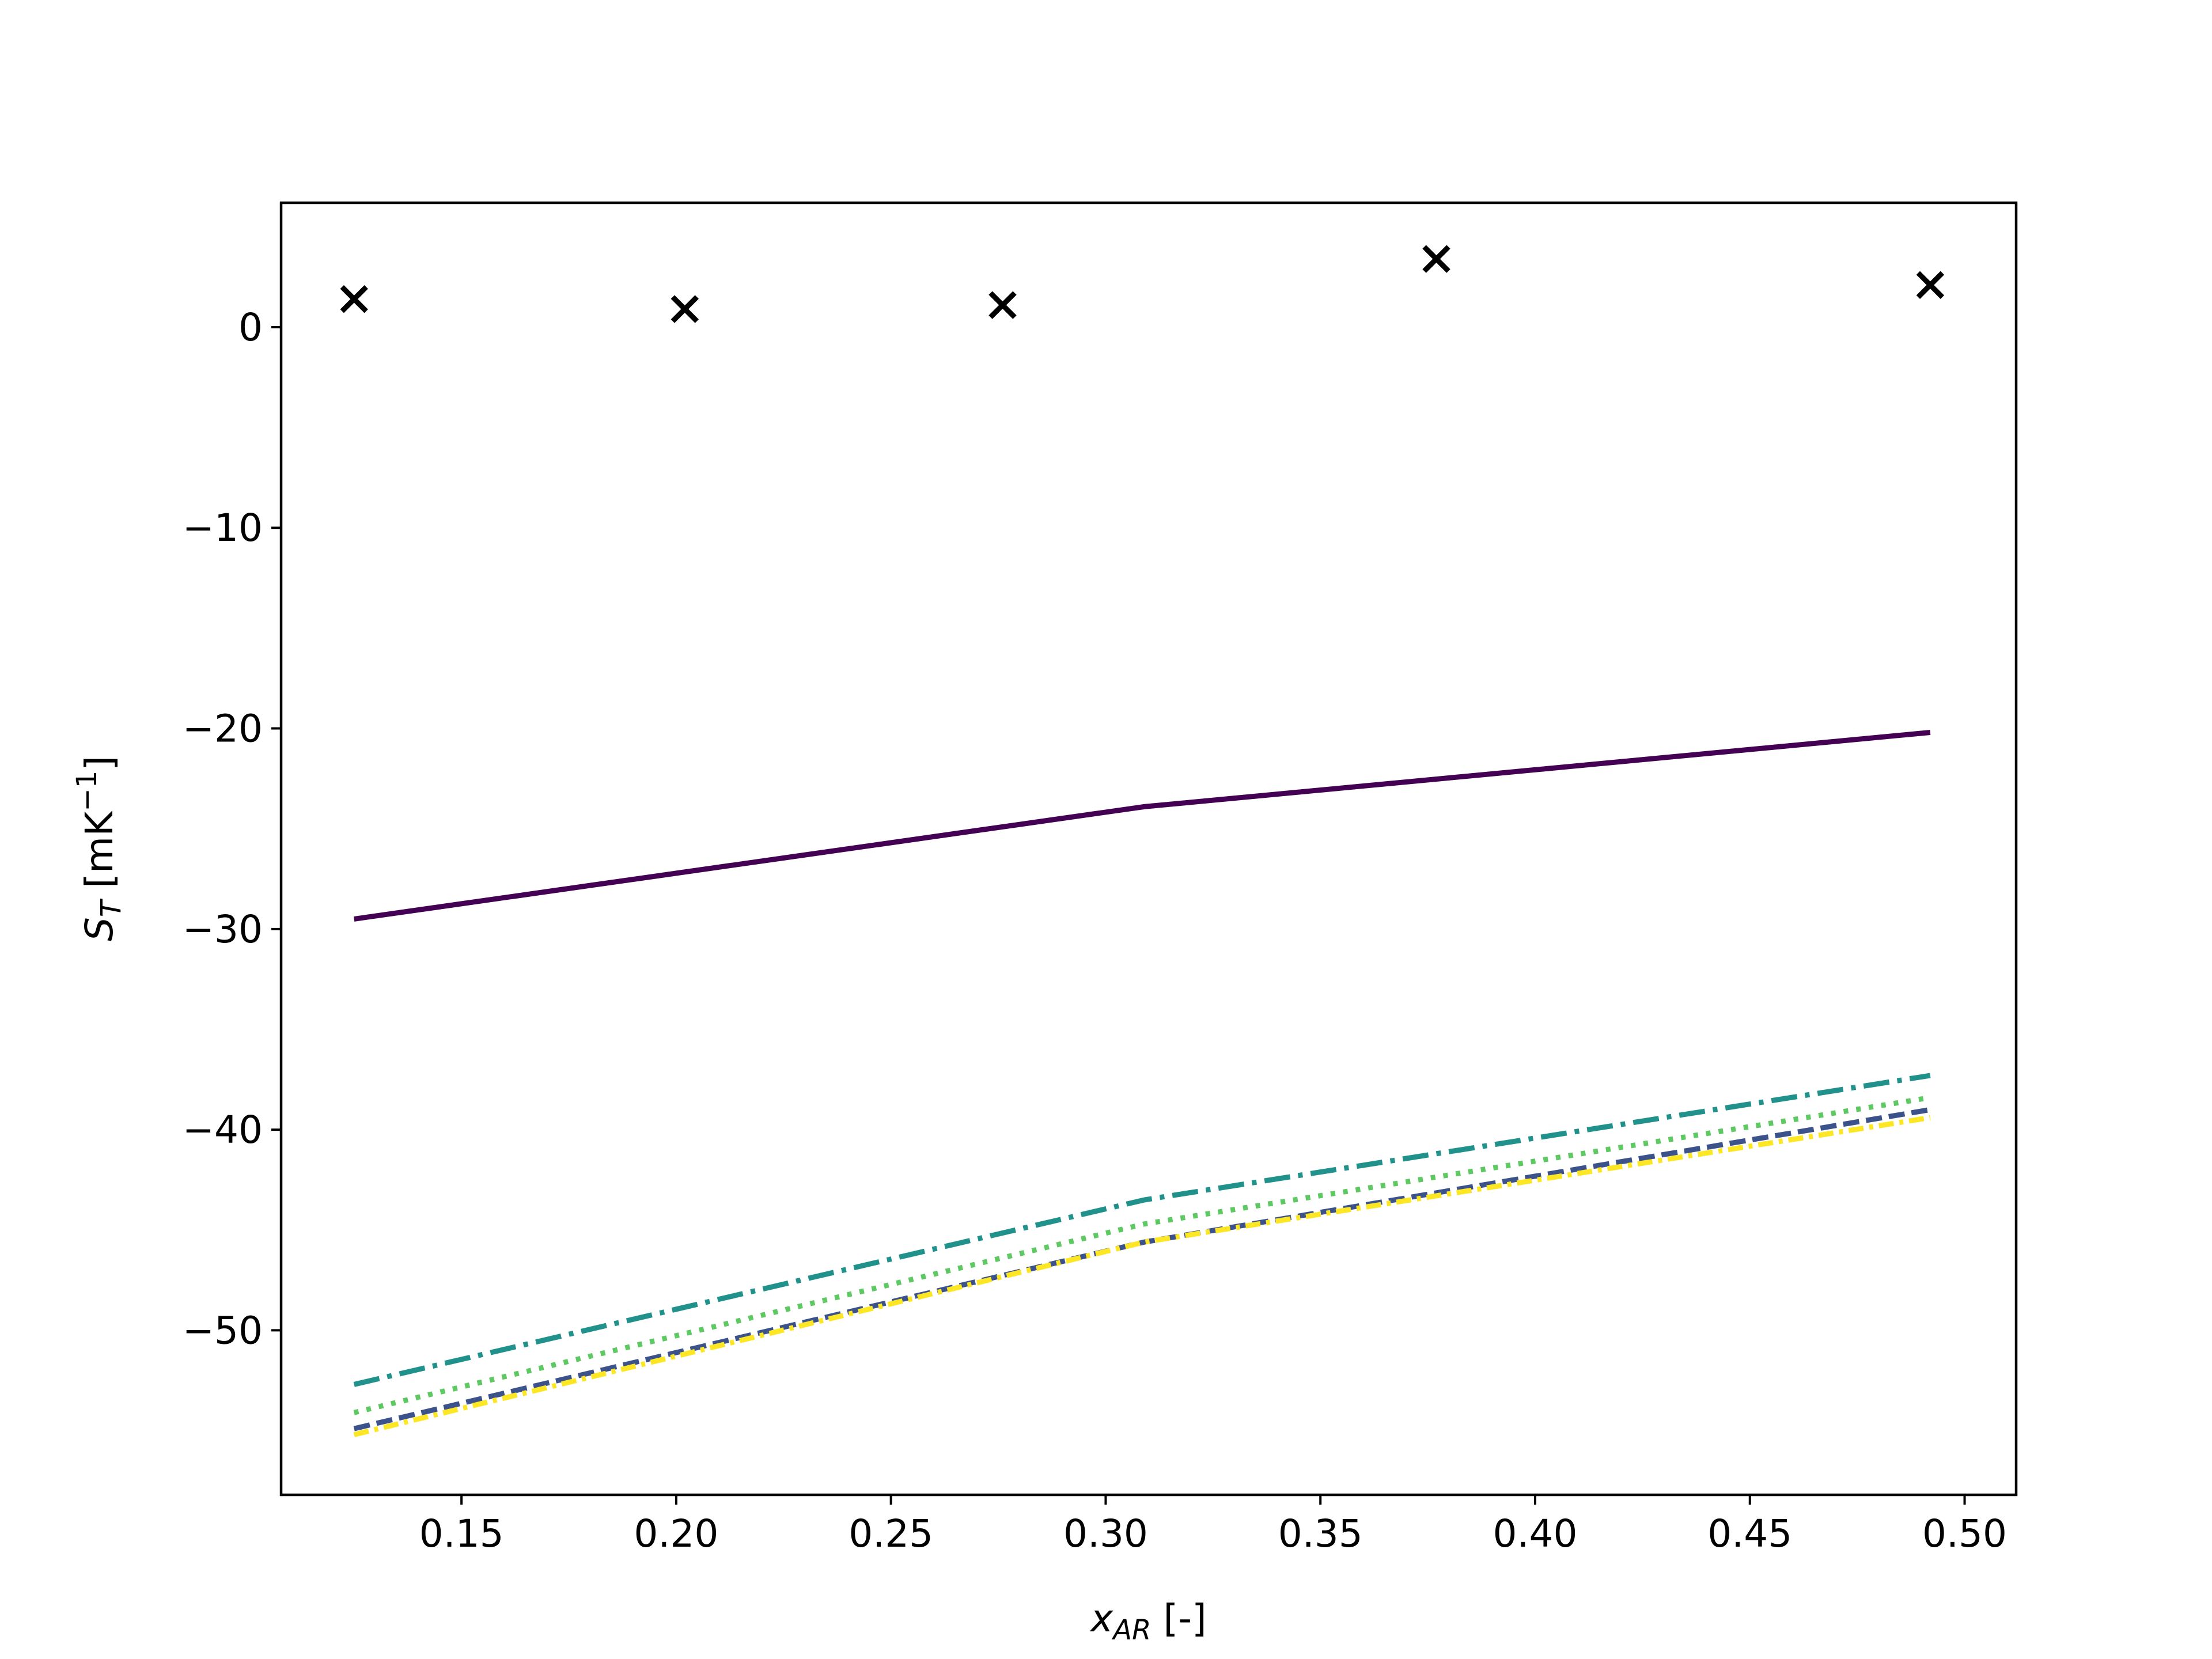  What do you see at coordinates (250, 327) in the screenshot?
I see `y-tick-label: 0` at bounding box center [250, 327].